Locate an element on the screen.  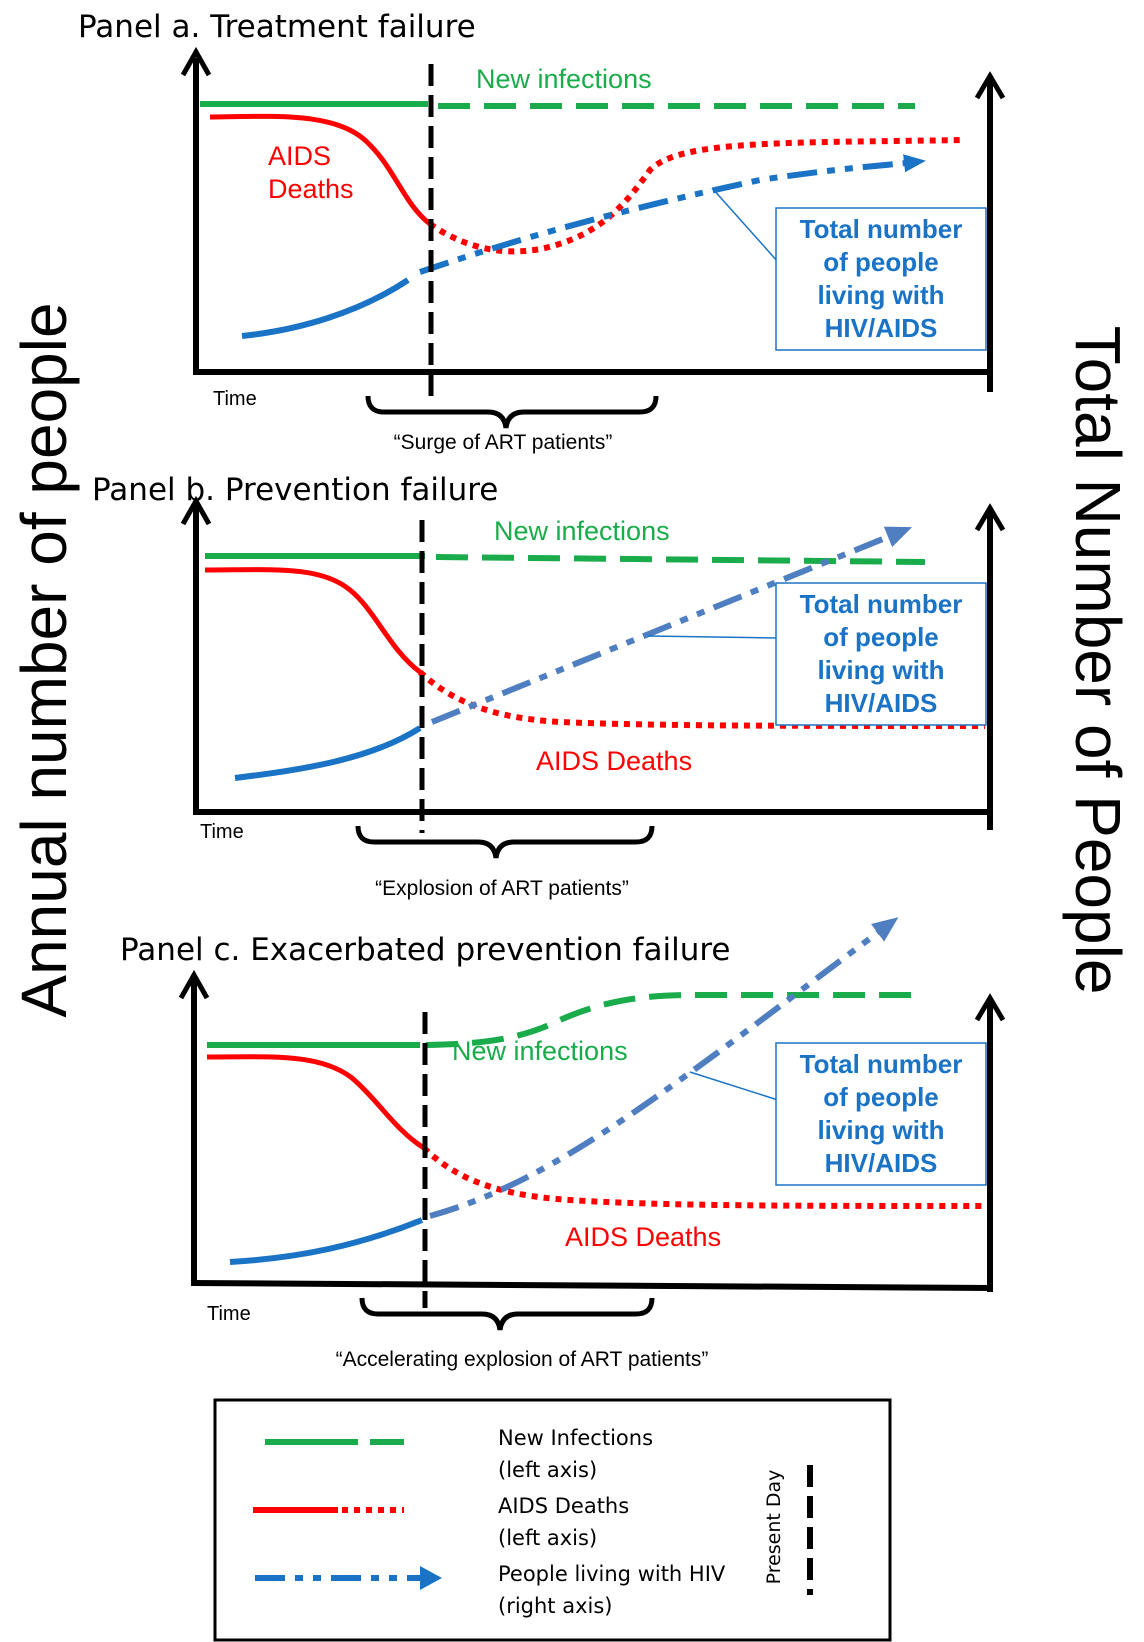
panel-c-plwh-box-line2: of people is located at coordinates (881, 1097).